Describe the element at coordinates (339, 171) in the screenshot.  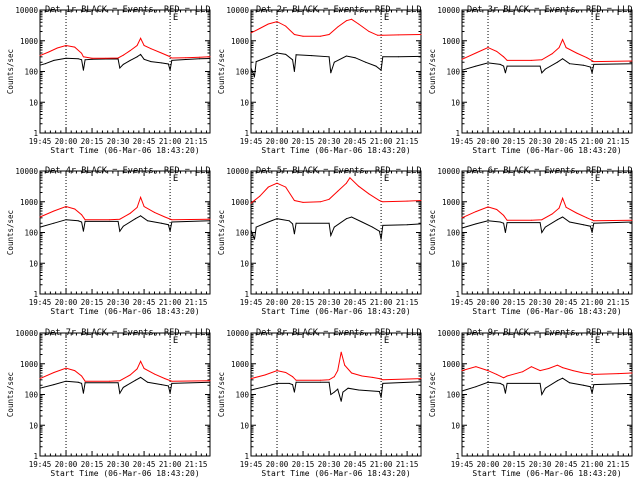
I see `chart-title: Det 5r BLACK = Events, RED = LLD` at that location.